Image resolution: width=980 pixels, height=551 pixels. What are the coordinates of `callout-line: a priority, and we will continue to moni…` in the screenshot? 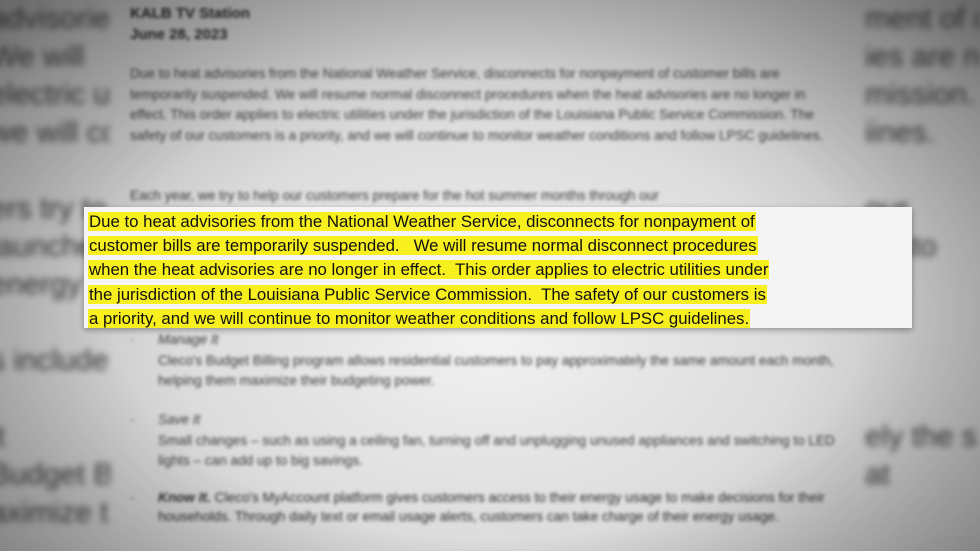 It's located at (419, 318).